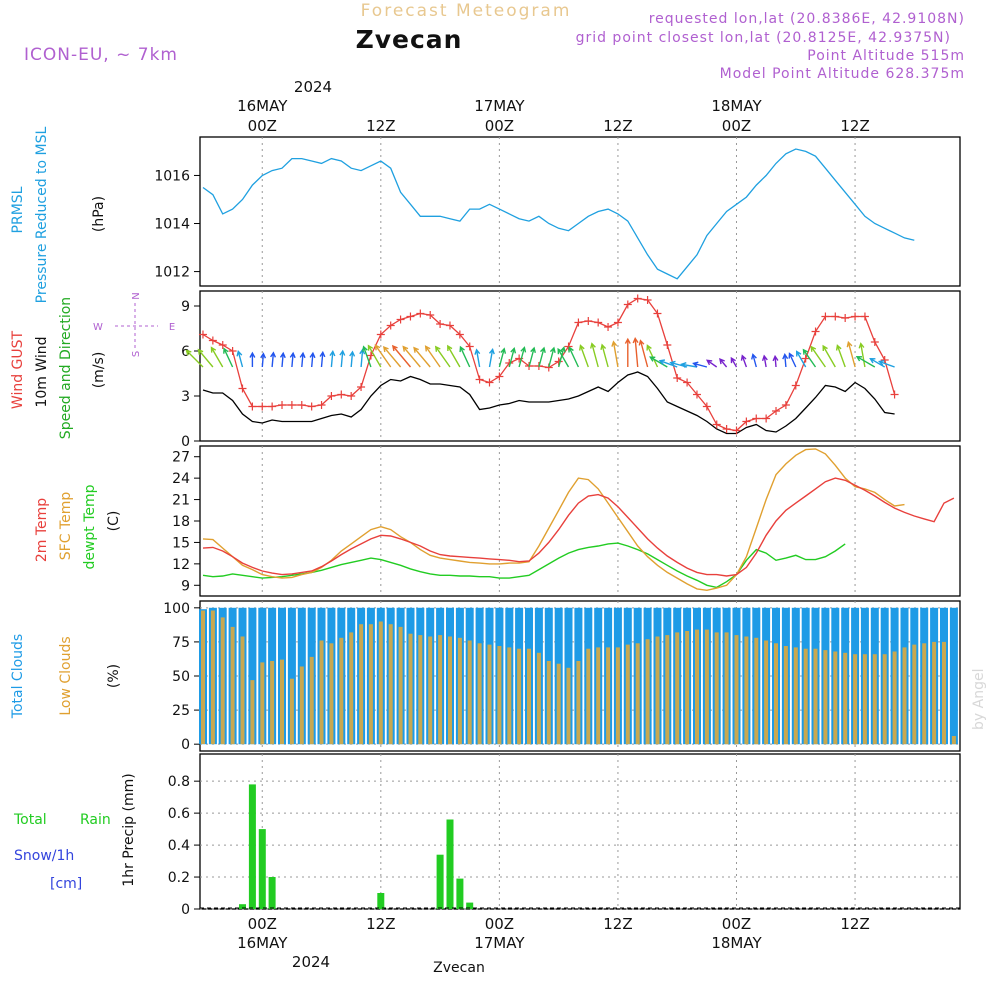  I want to click on label-snow: Snow/1h, so click(44, 856).